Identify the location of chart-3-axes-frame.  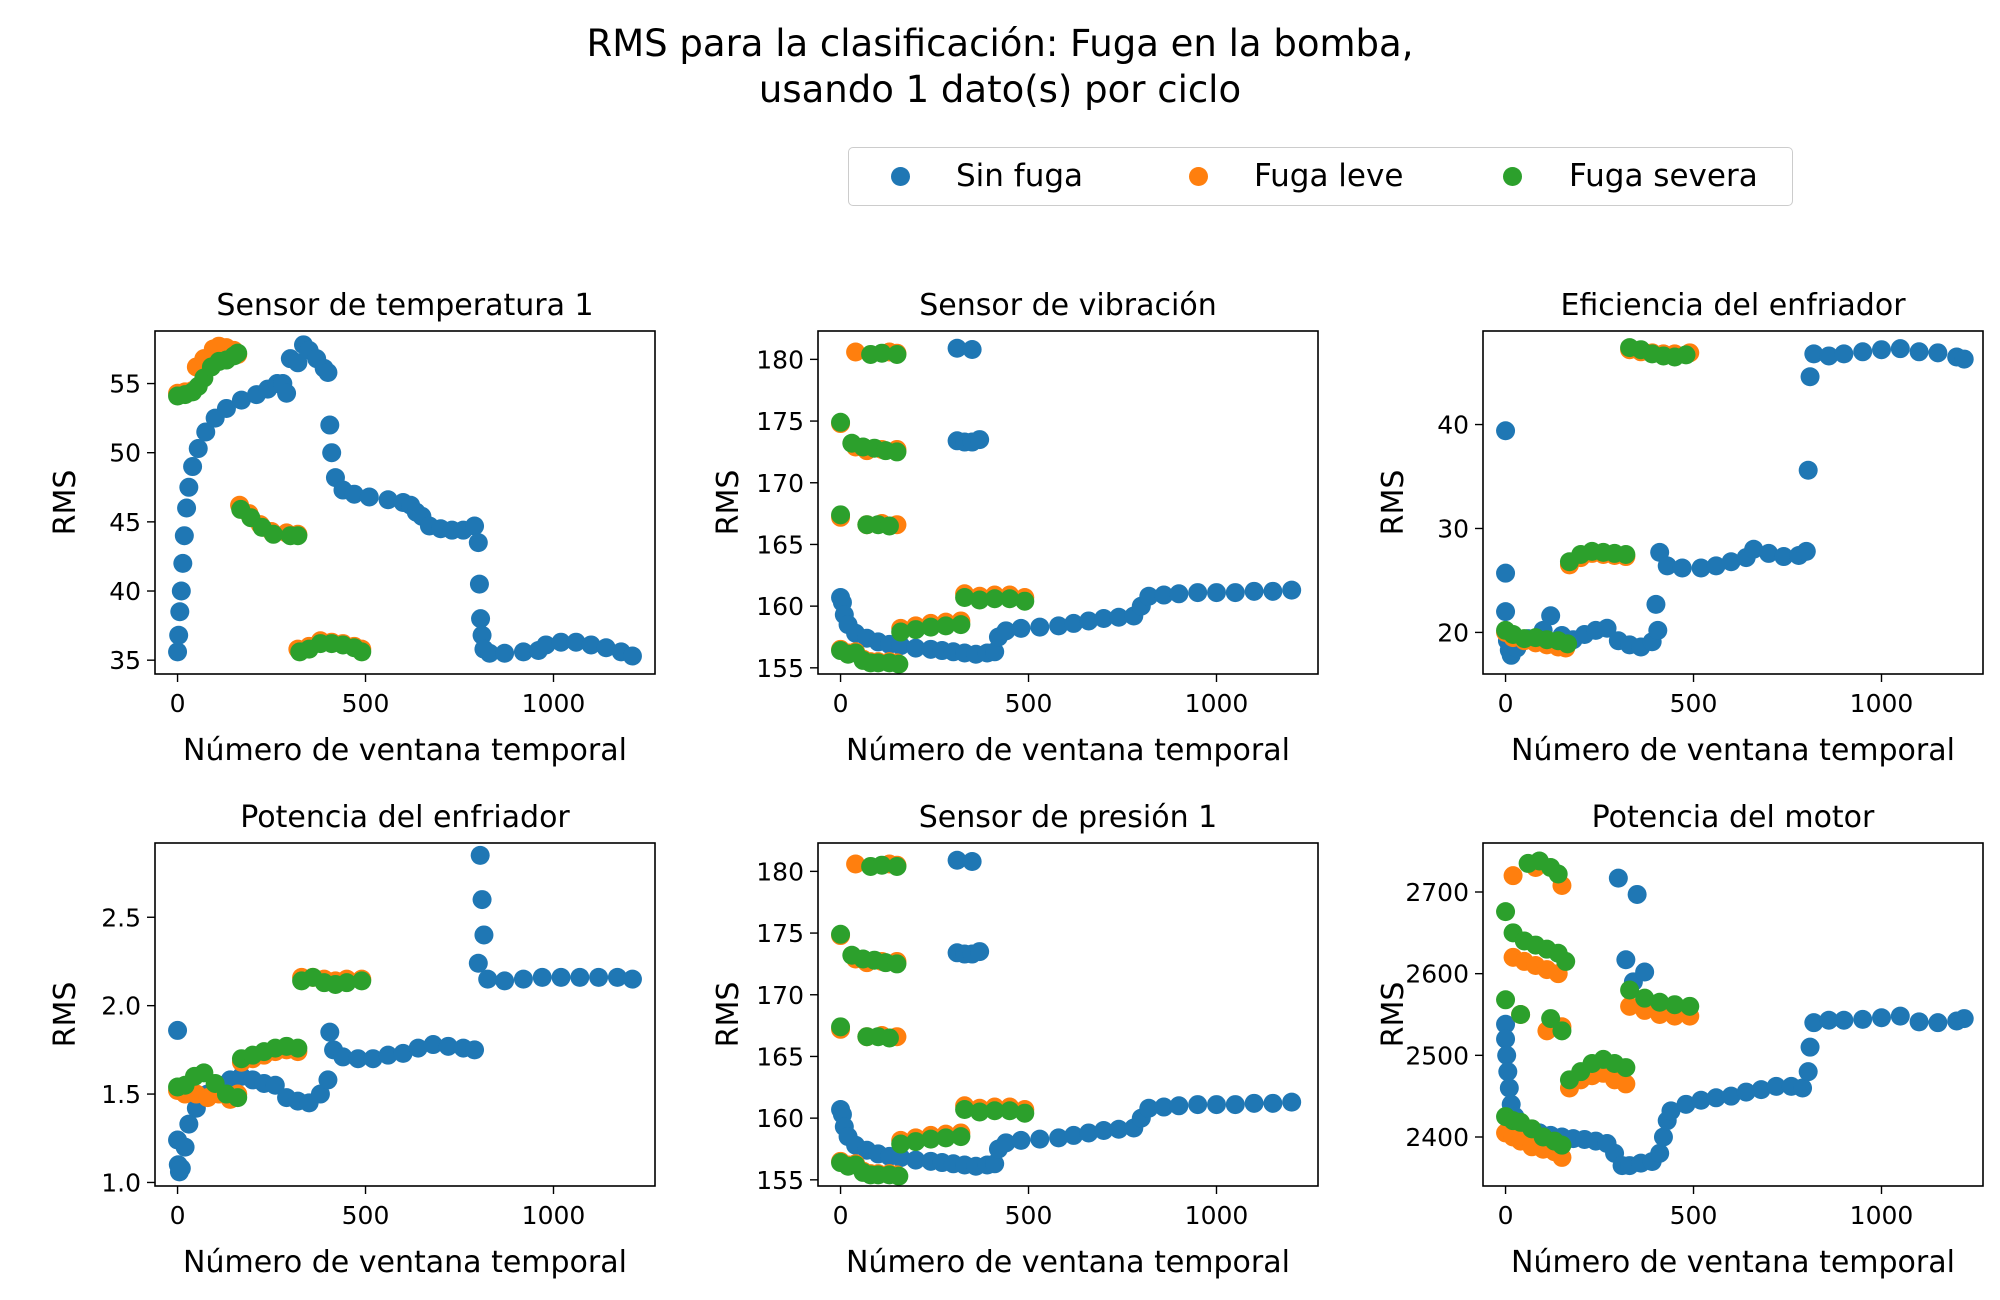
(1733, 502).